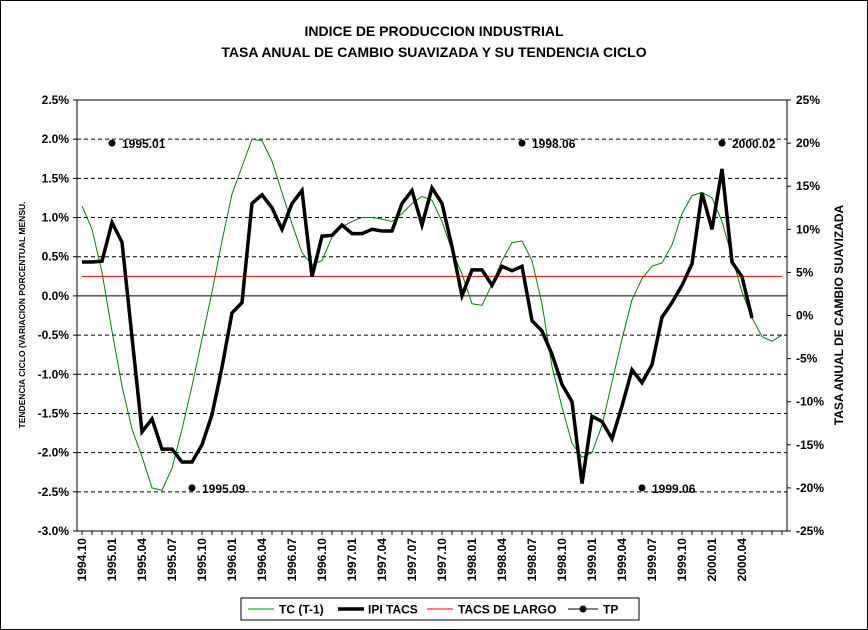 The image size is (868, 630). I want to click on left-tick-label: -0.5%, so click(54, 335).